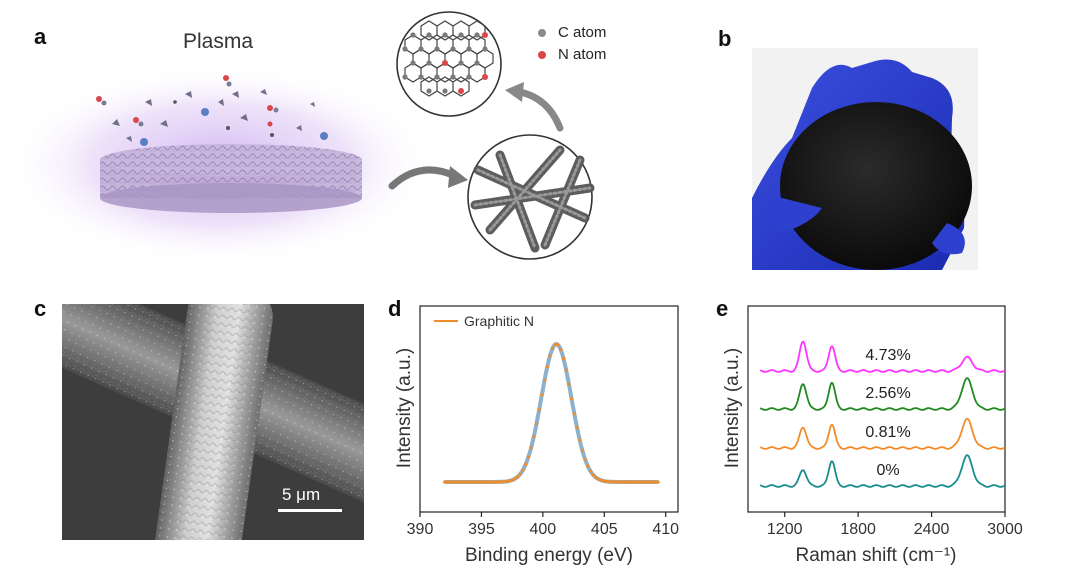 This screenshot has height=569, width=1080. Describe the element at coordinates (722, 308) in the screenshot. I see `panel-label-e: e` at that location.